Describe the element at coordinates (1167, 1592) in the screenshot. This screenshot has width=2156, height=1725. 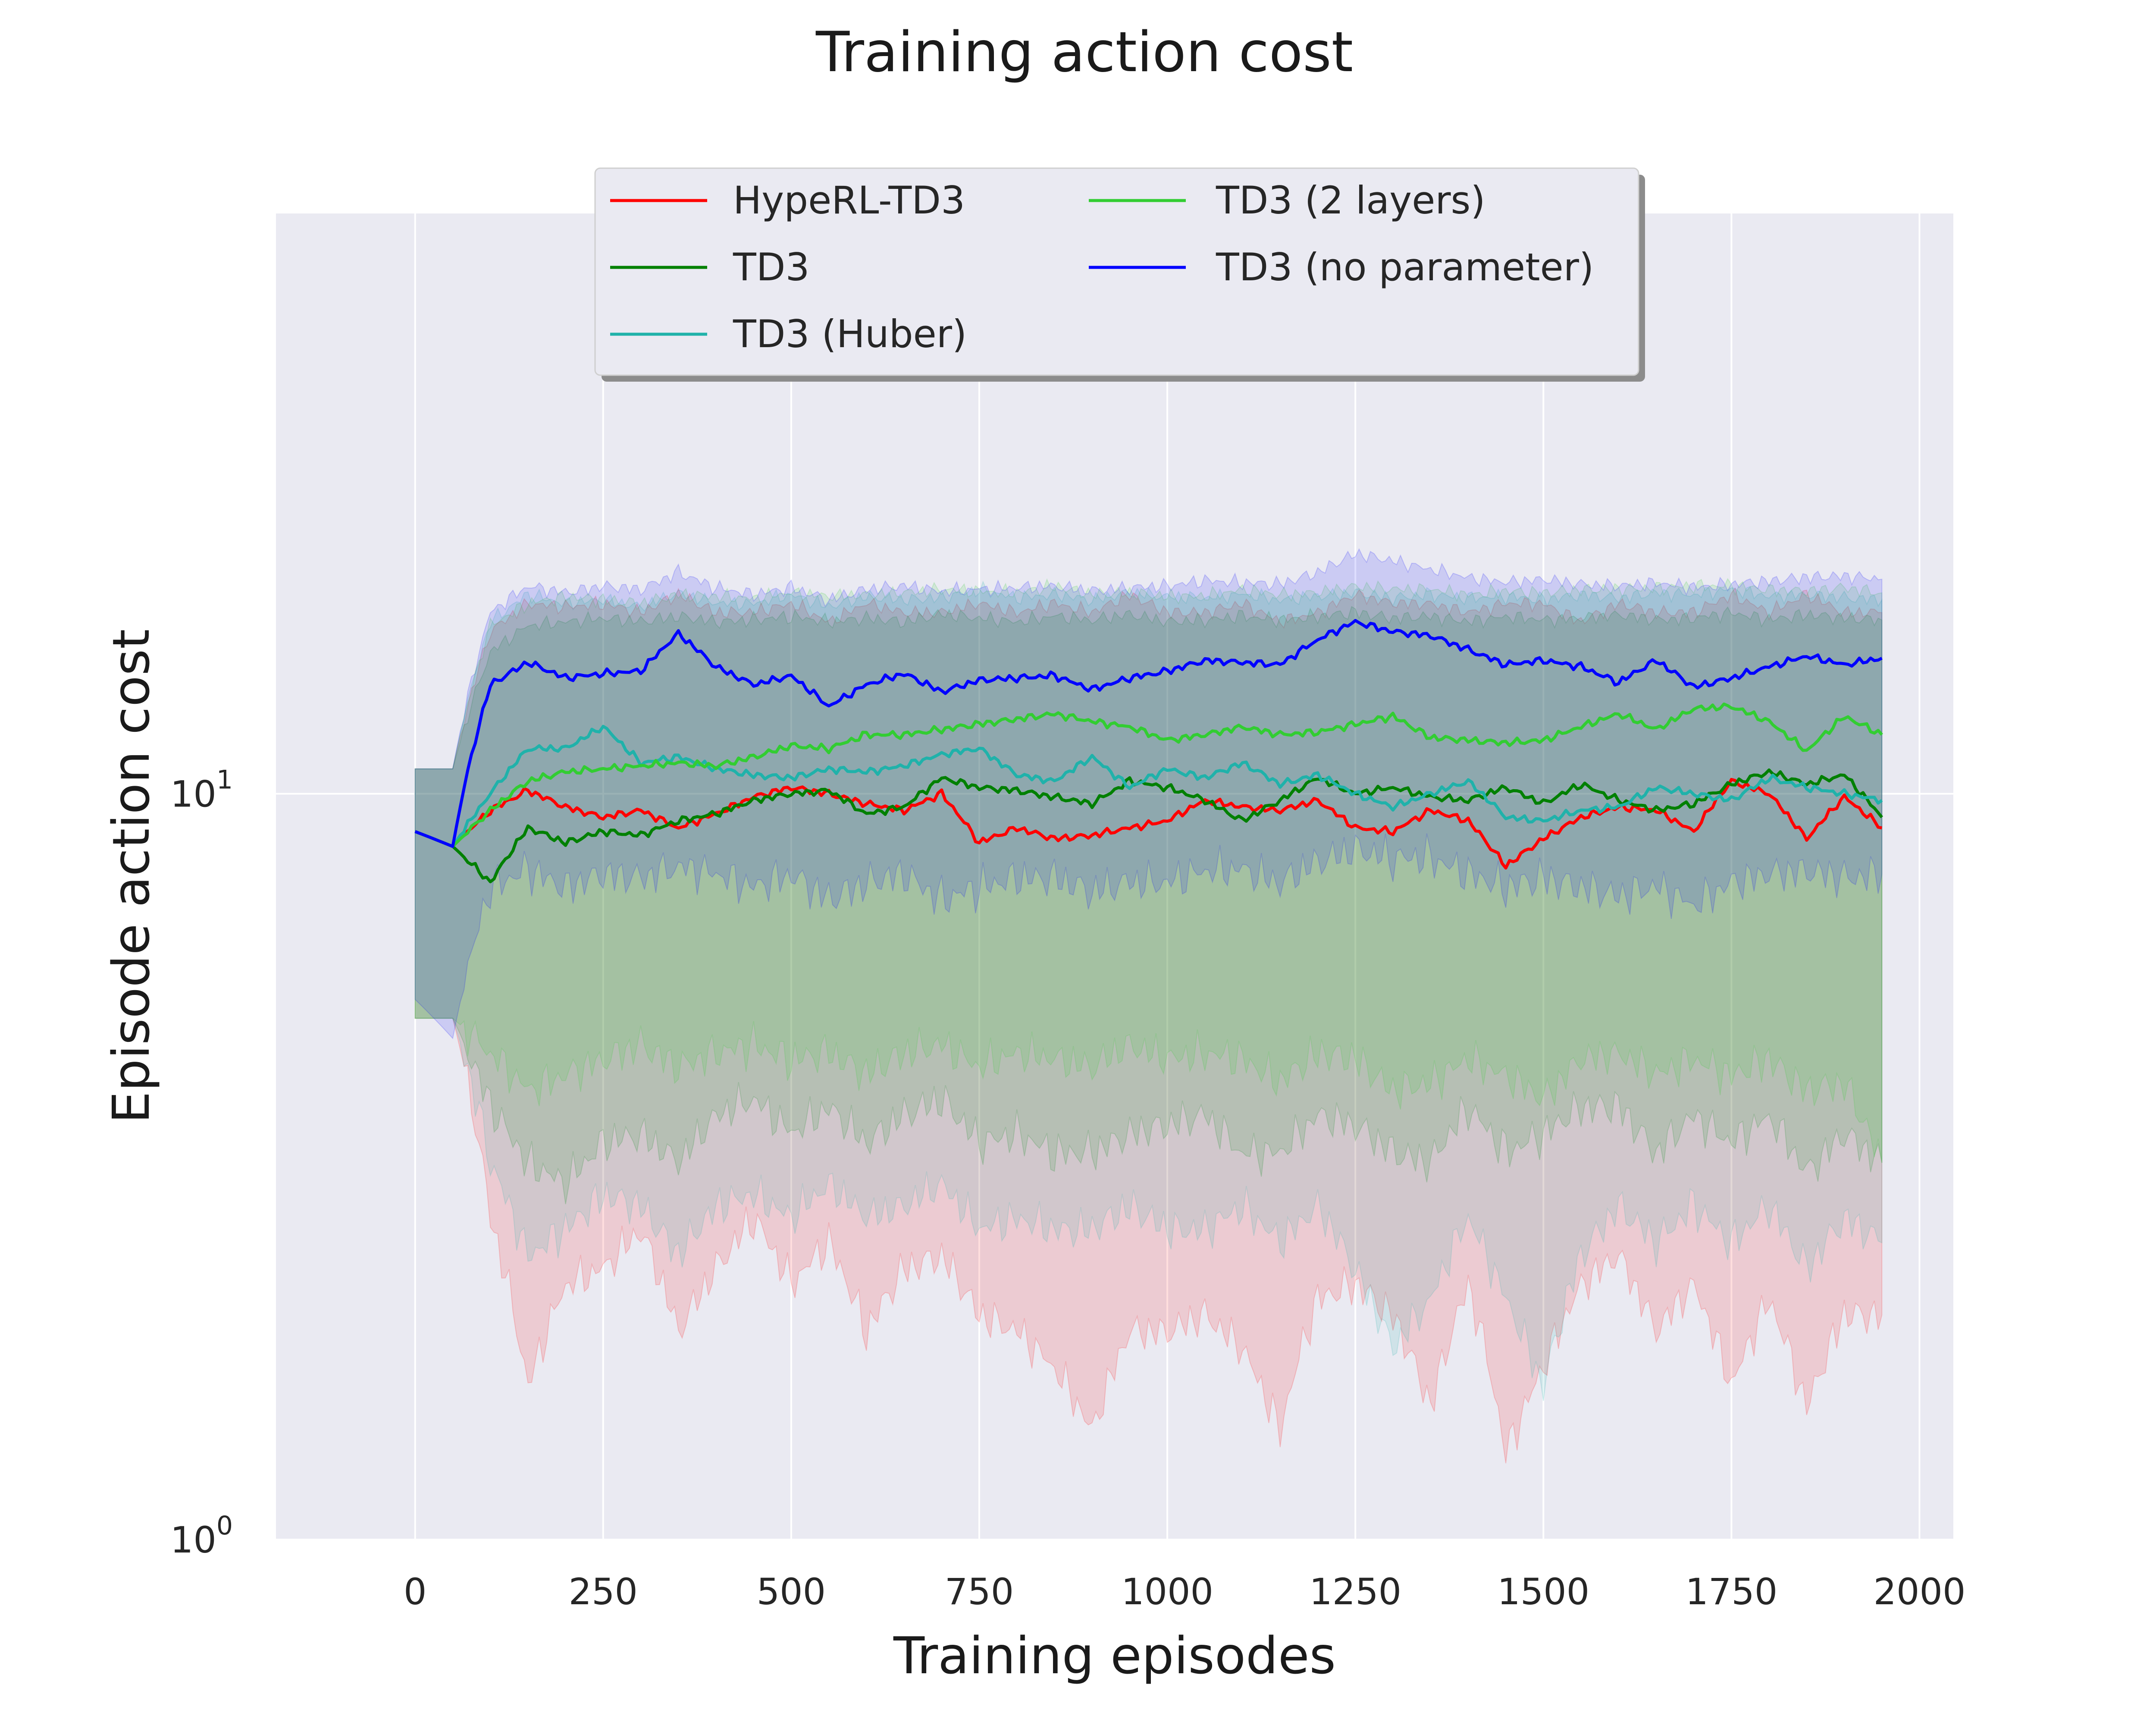
I see `x-tick-label: 1000` at that location.